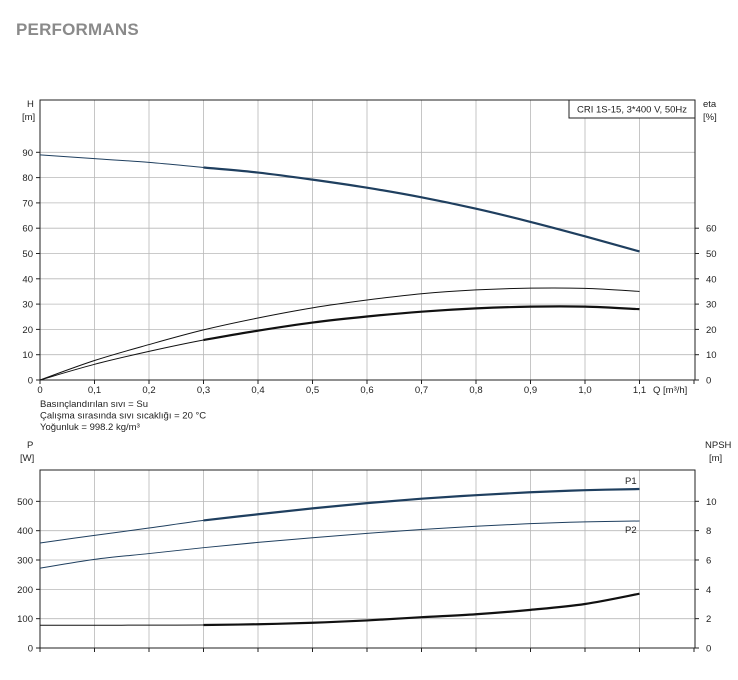 This screenshot has width=738, height=680. Describe the element at coordinates (715, 458) in the screenshot. I see `y-axis-label-right-unit: [m]` at that location.